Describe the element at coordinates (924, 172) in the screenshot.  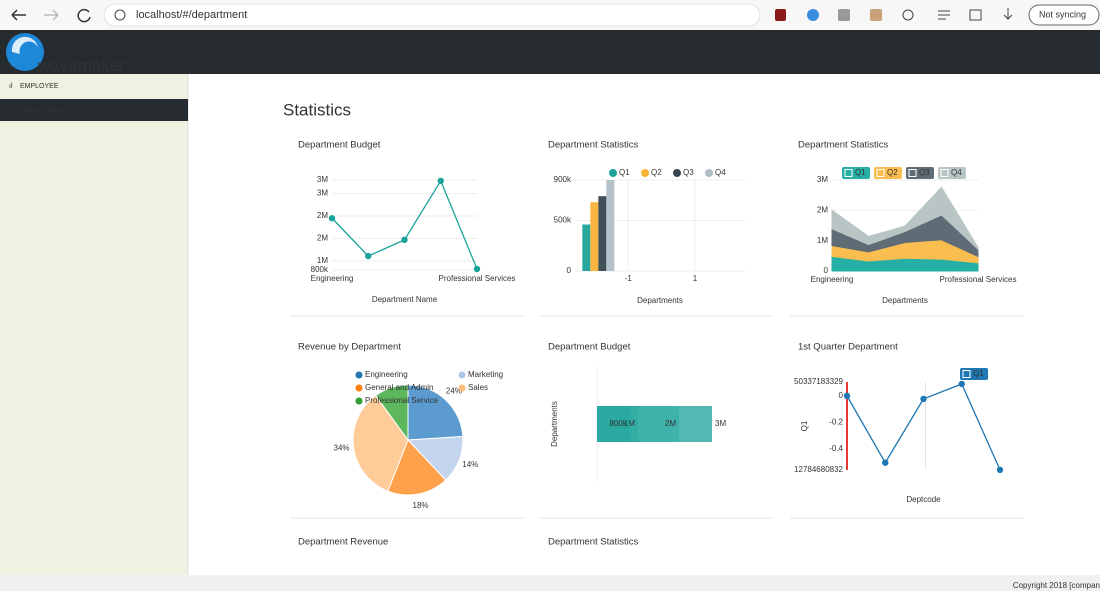
I see `legend-label: Q3` at that location.